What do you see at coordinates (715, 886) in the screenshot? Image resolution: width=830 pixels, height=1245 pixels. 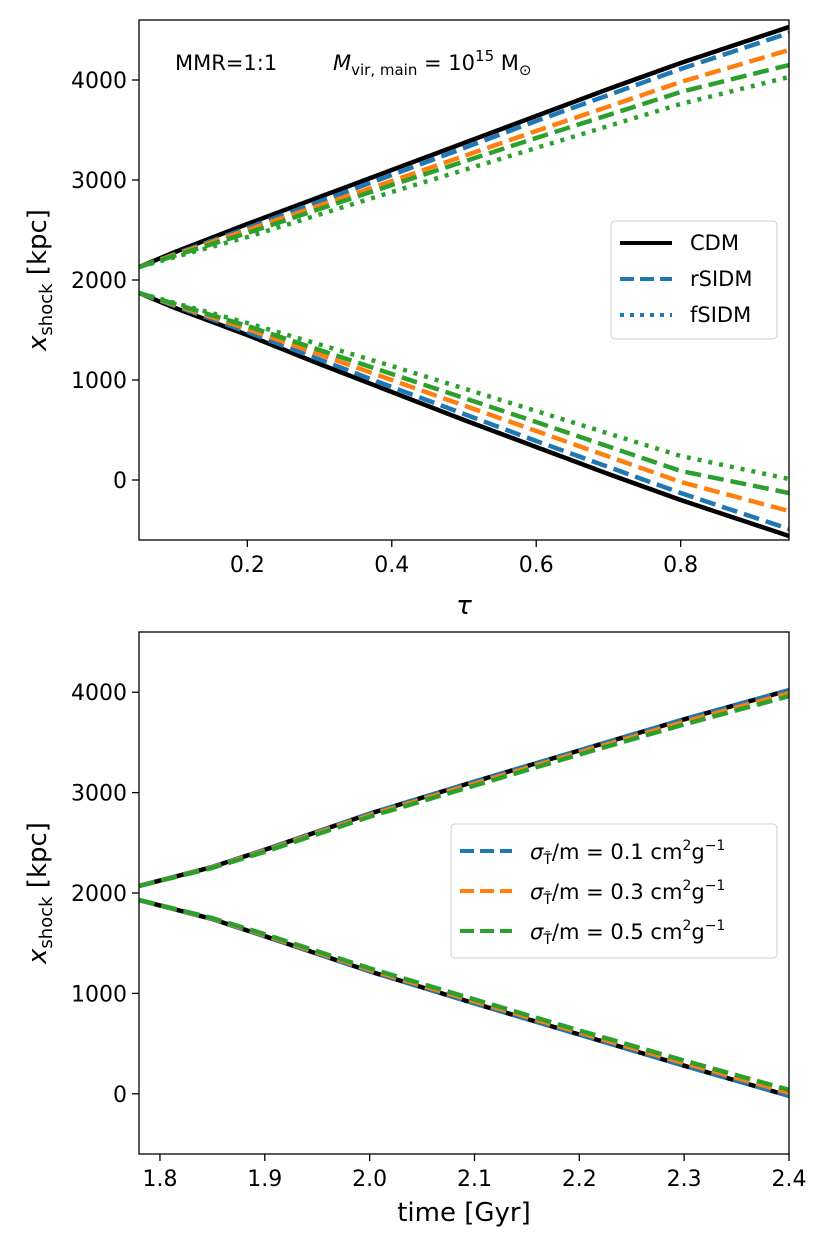 I see `legend-sigma03-sup2: −1` at bounding box center [715, 886].